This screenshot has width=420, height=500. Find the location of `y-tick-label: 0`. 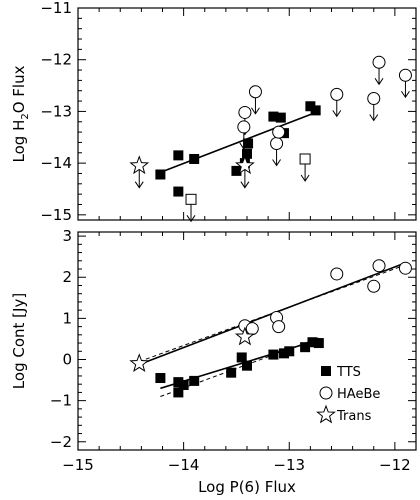

y-tick-label: 0 is located at coordinates (67, 360).